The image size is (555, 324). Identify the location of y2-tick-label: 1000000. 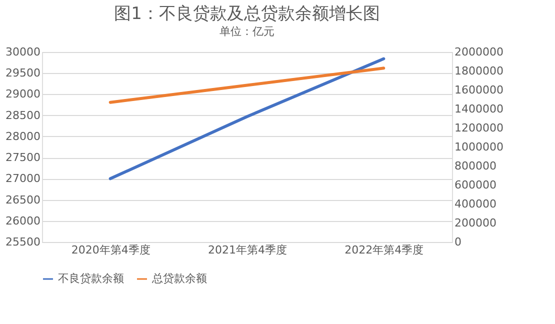
(479, 147).